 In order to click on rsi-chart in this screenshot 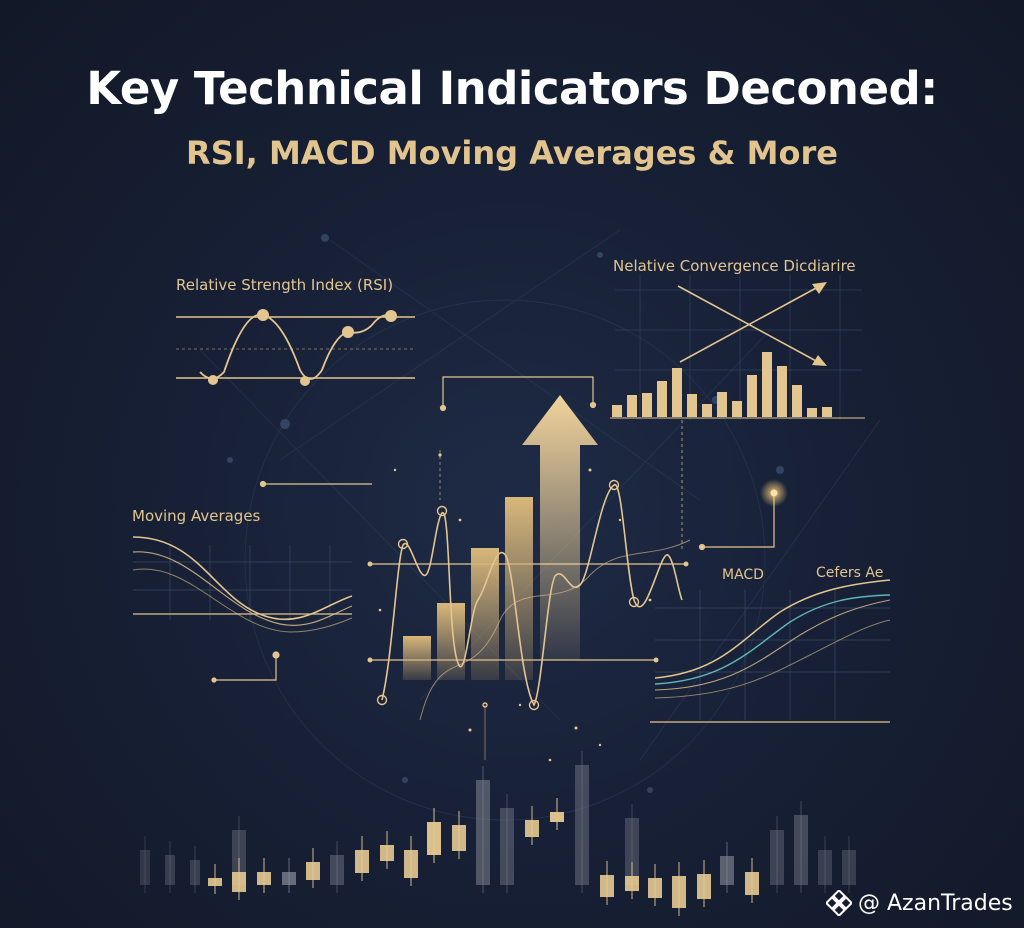, I will do `click(295, 347)`.